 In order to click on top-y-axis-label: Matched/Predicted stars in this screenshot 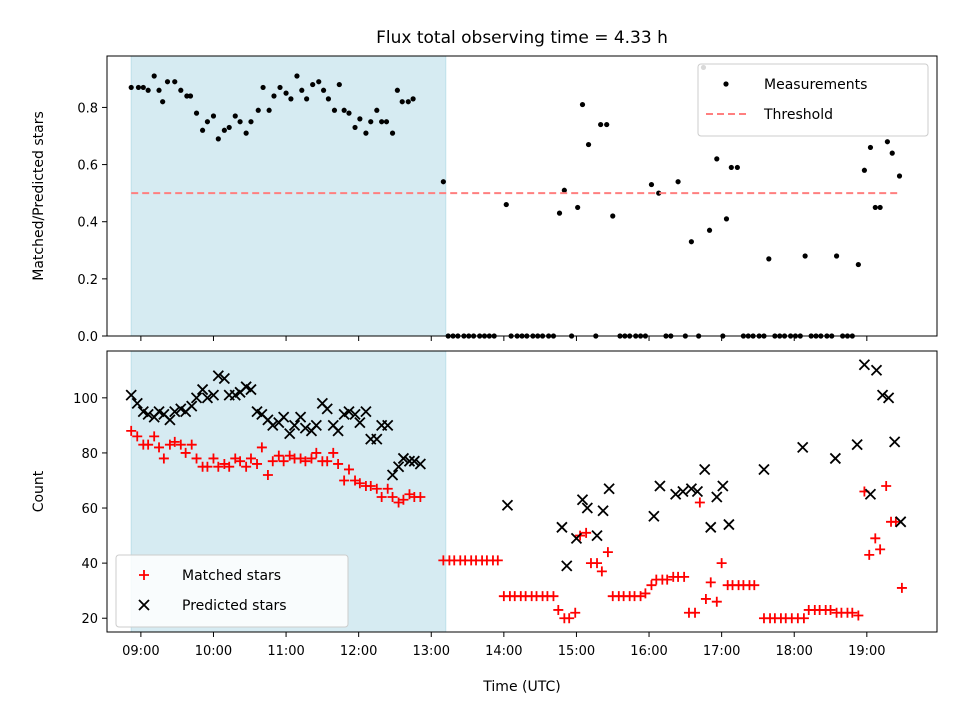, I will do `click(39, 196)`.